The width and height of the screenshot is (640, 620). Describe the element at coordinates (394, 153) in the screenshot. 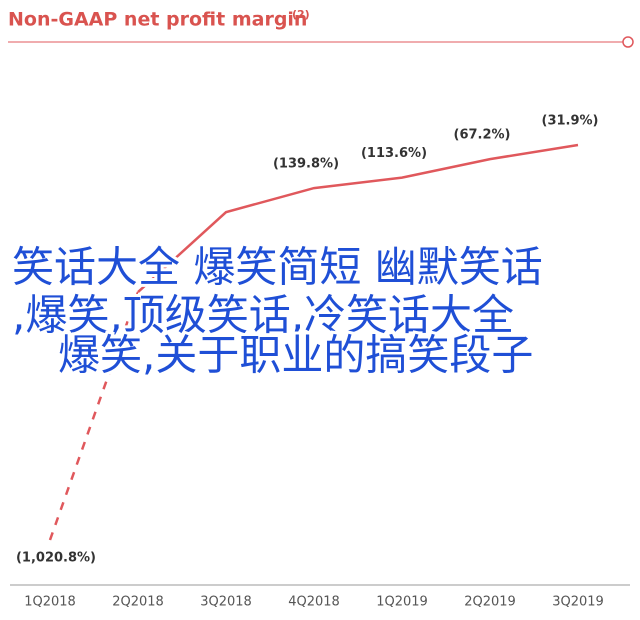

I see `value-label: (113.6%)` at that location.